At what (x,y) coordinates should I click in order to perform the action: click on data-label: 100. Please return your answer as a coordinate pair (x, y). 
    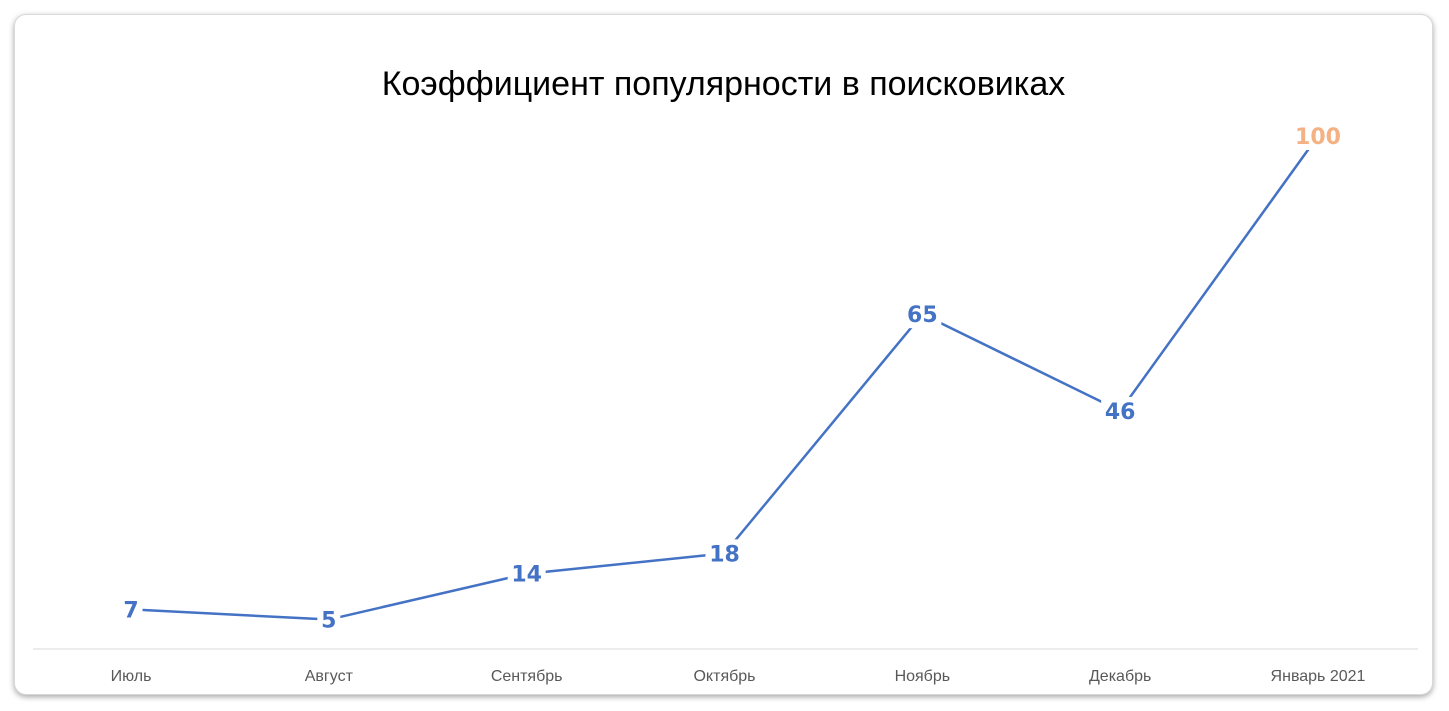
    Looking at the image, I should click on (1318, 137).